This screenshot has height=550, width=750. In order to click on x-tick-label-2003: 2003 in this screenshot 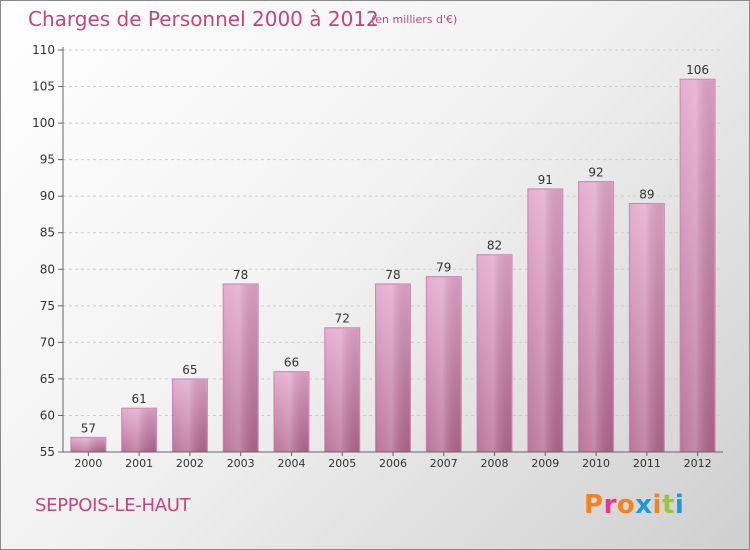, I will do `click(241, 463)`.